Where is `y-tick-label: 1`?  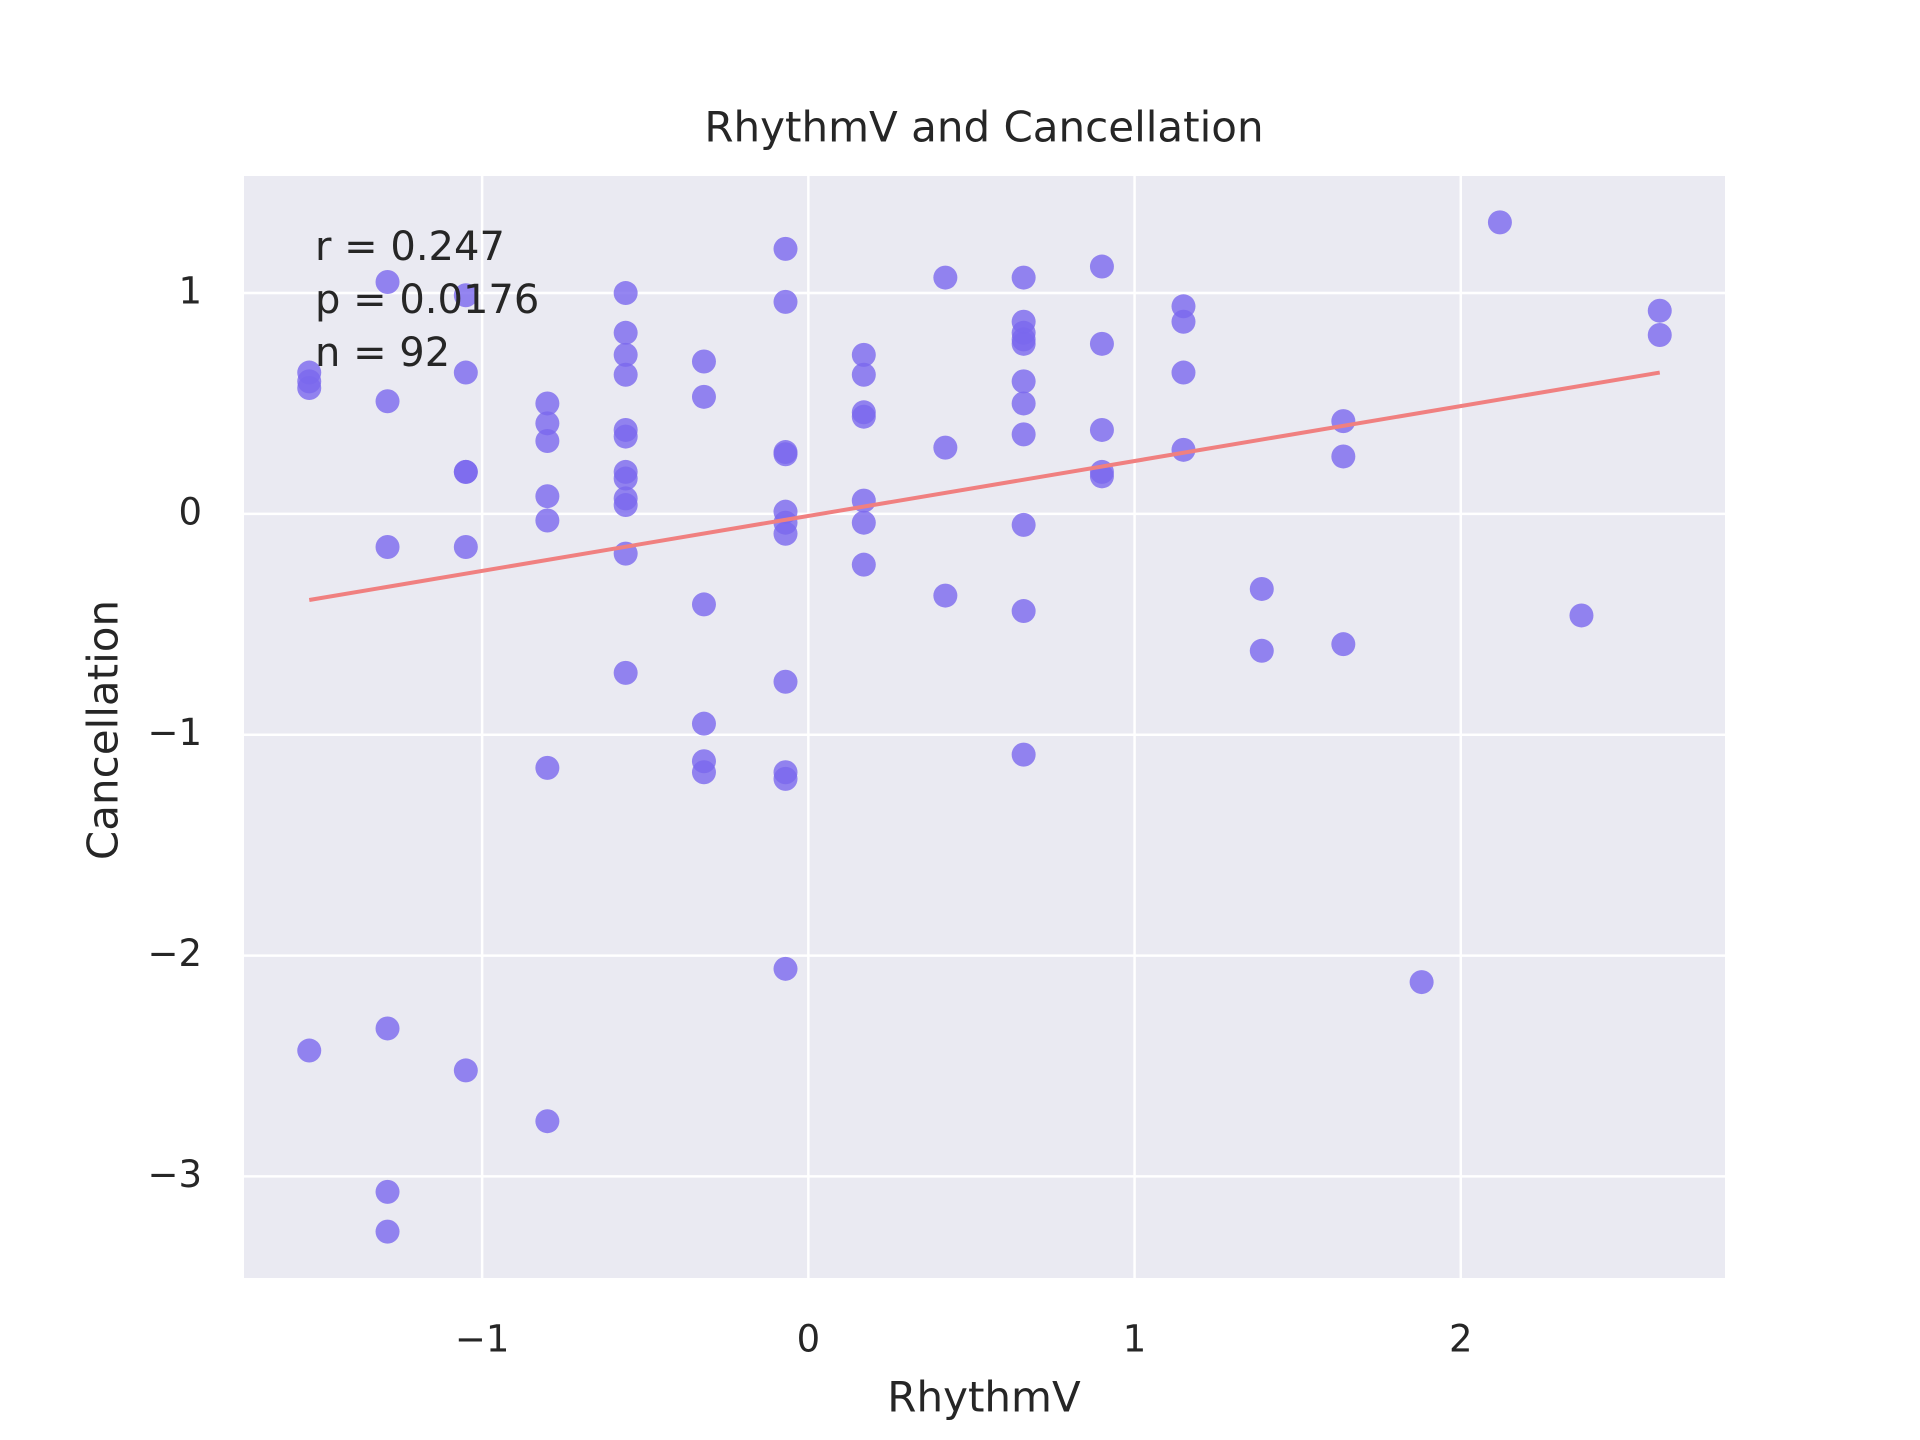
y-tick-label: 1 is located at coordinates (190, 291).